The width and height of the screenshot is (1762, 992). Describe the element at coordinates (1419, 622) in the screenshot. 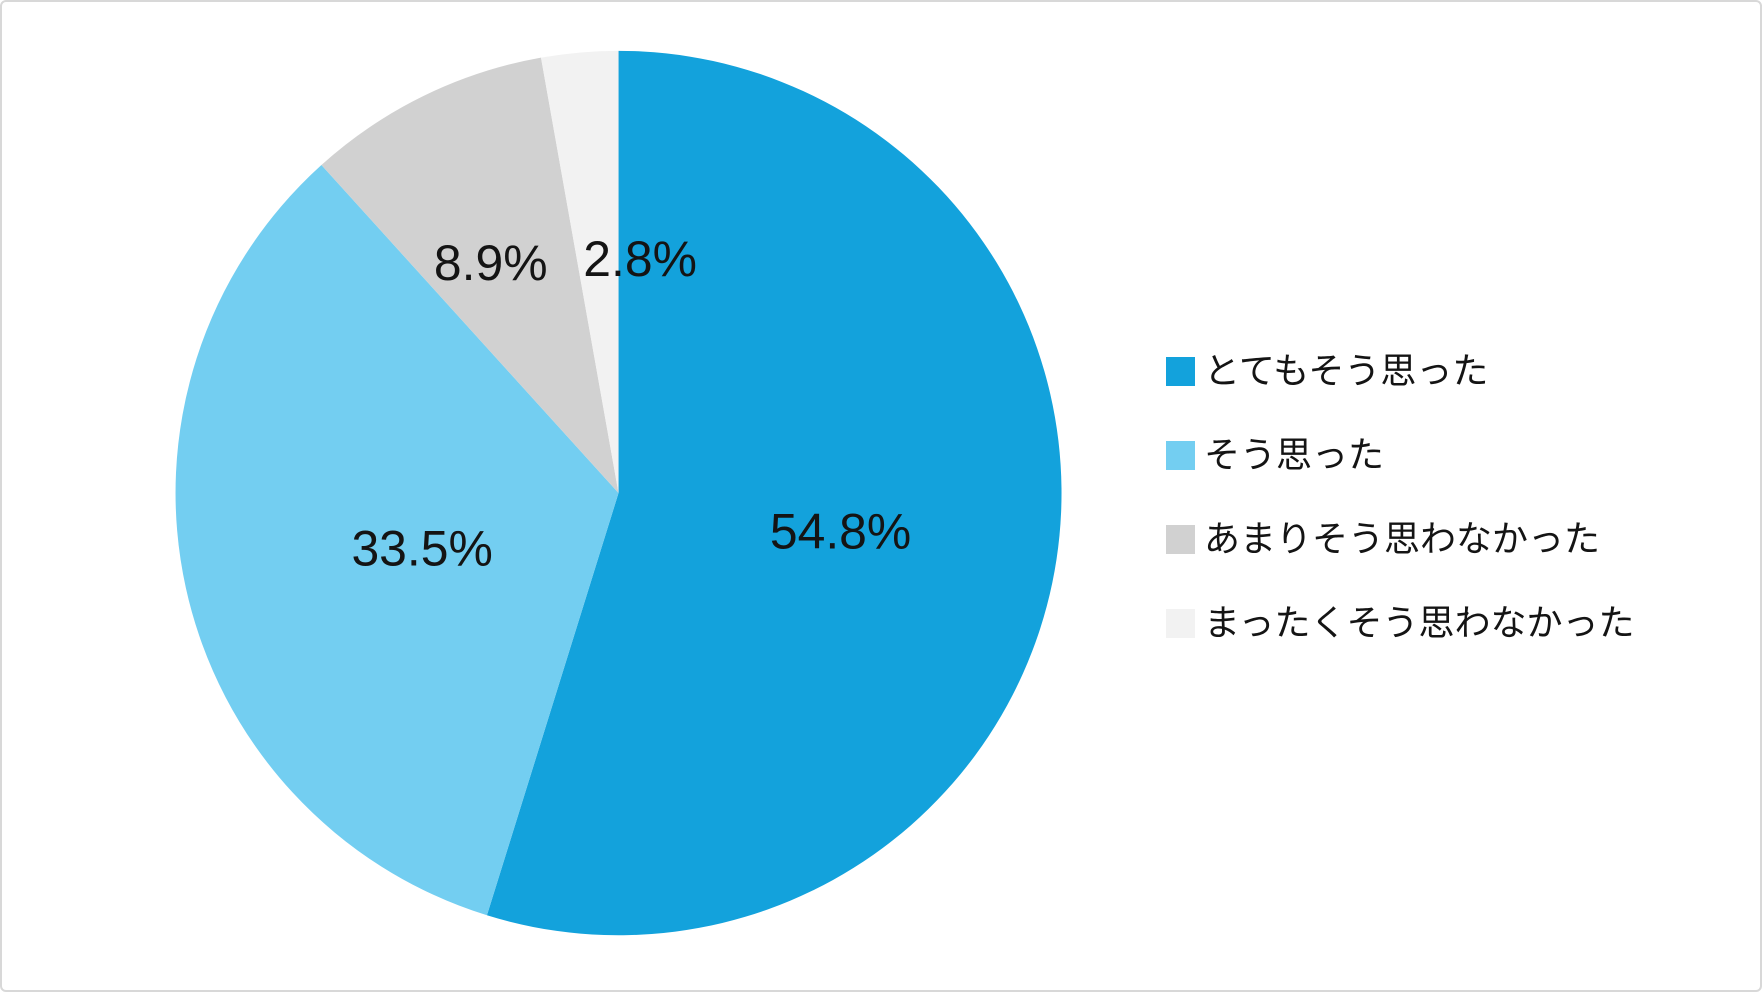

I see `legend-label-3: まったくそう思わなかった` at that location.